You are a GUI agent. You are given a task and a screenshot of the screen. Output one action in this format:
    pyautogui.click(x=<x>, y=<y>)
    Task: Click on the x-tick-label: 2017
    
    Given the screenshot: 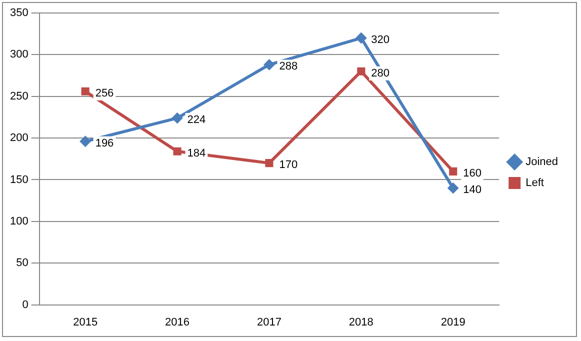 What is the action you would take?
    pyautogui.click(x=269, y=322)
    